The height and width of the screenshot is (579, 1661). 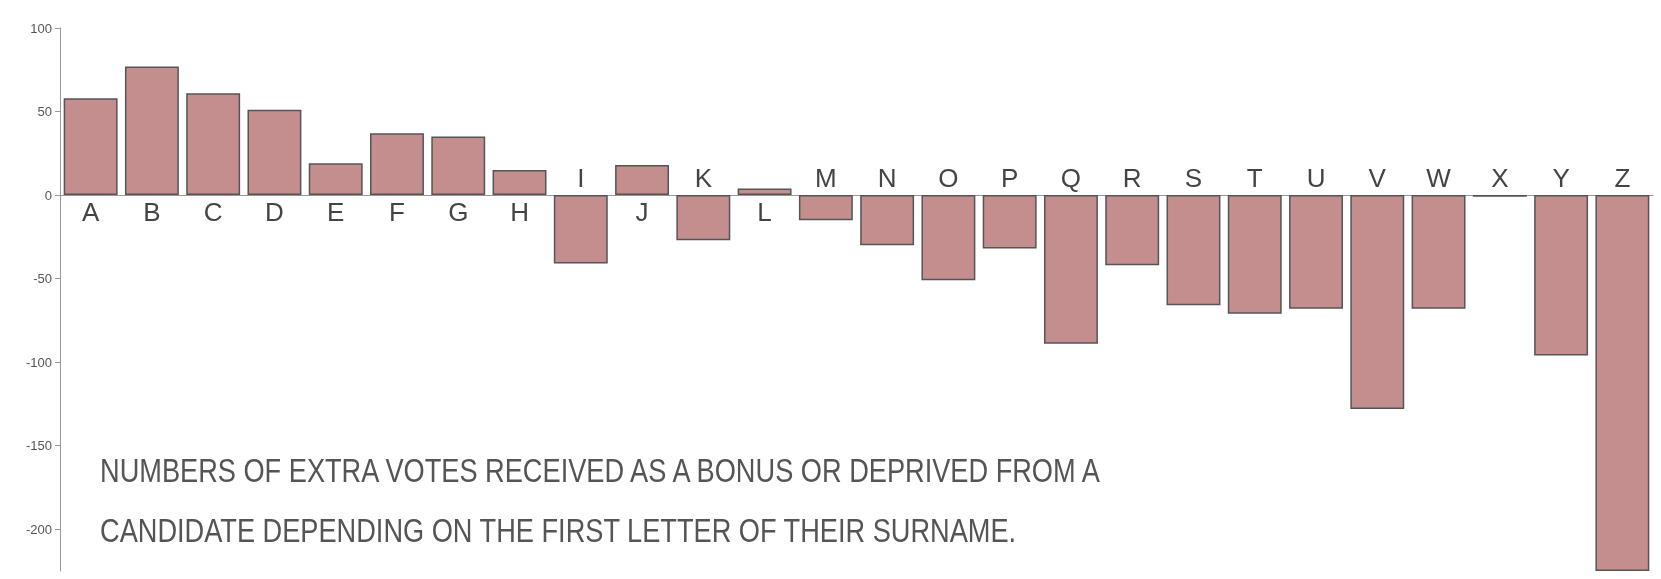 I want to click on x-tick-label: P, so click(x=1010, y=178).